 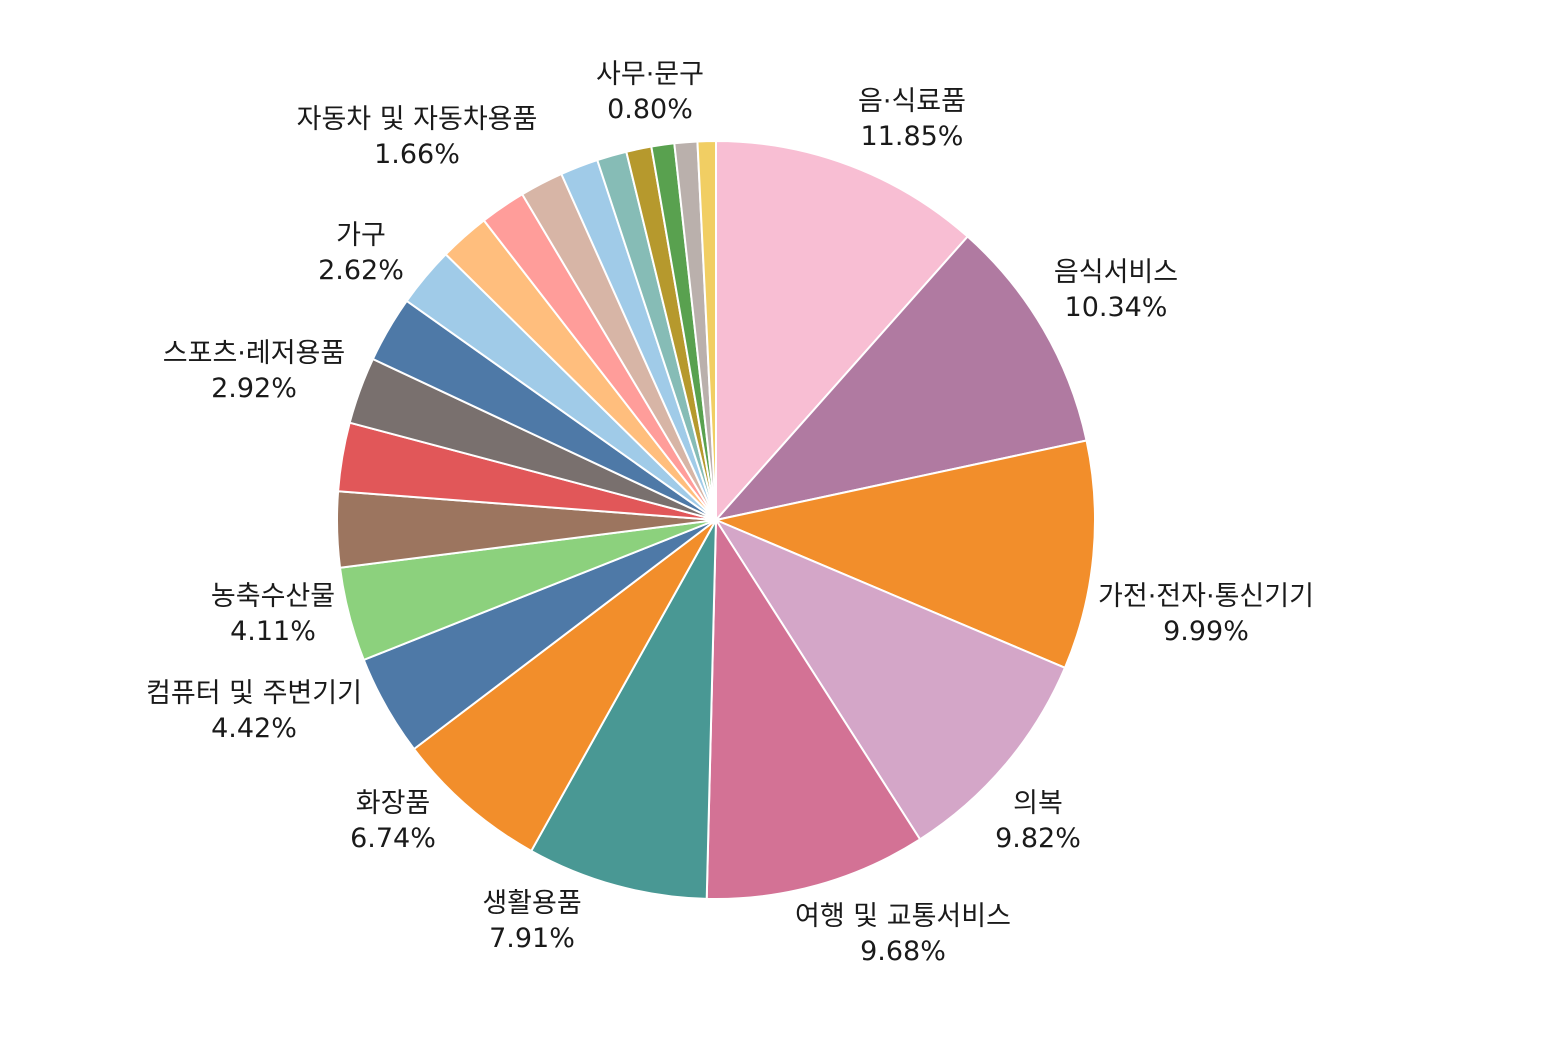 What do you see at coordinates (912, 136) in the screenshot?
I see `slice-label-value: 11.85%` at bounding box center [912, 136].